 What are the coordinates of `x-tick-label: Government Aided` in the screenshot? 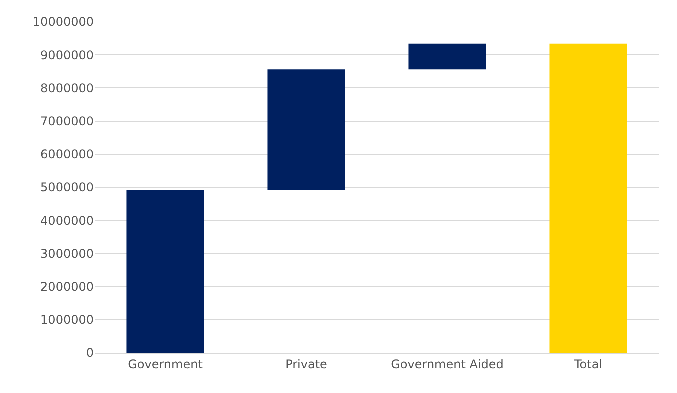 It's located at (447, 364).